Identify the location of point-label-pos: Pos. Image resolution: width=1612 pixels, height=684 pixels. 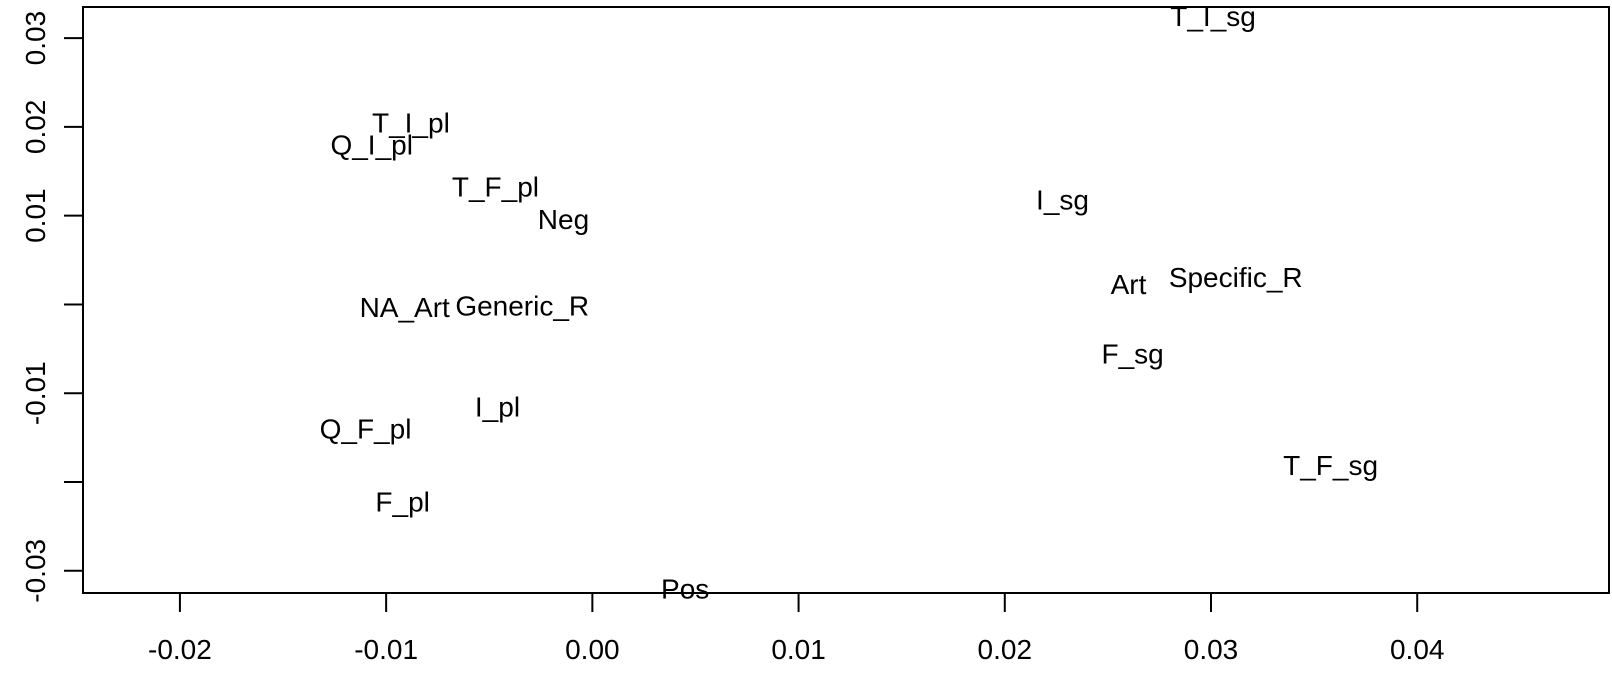
(685, 589).